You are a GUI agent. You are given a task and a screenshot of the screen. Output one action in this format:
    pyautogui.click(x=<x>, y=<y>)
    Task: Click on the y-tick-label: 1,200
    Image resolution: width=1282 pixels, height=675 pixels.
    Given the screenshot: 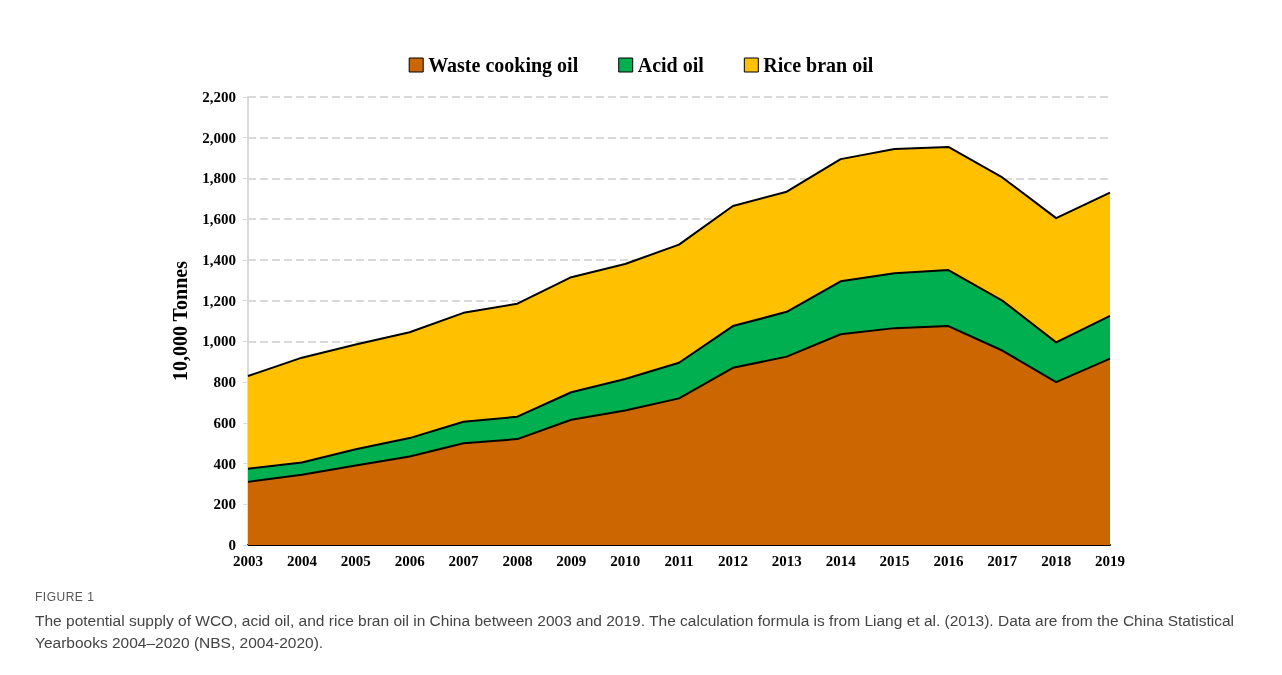 What is the action you would take?
    pyautogui.click(x=219, y=300)
    